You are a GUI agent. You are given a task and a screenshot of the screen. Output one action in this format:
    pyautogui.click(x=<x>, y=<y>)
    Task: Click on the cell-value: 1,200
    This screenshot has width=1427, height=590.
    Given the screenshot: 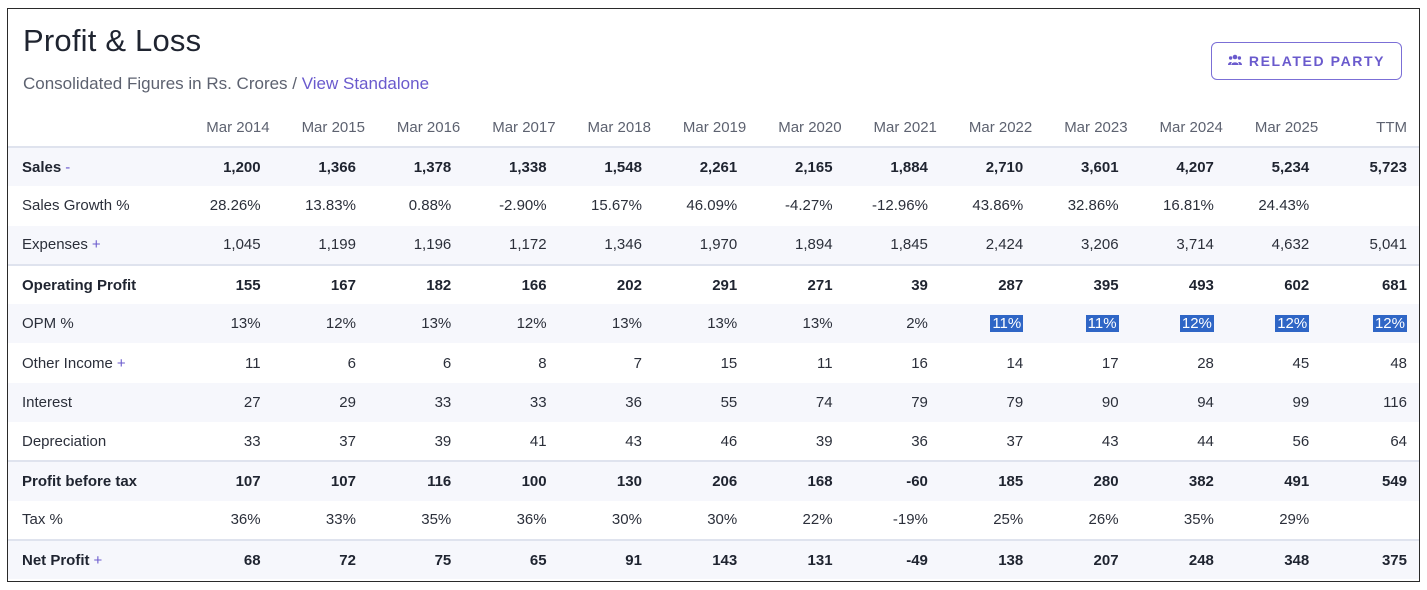 What is the action you would take?
    pyautogui.click(x=242, y=167)
    